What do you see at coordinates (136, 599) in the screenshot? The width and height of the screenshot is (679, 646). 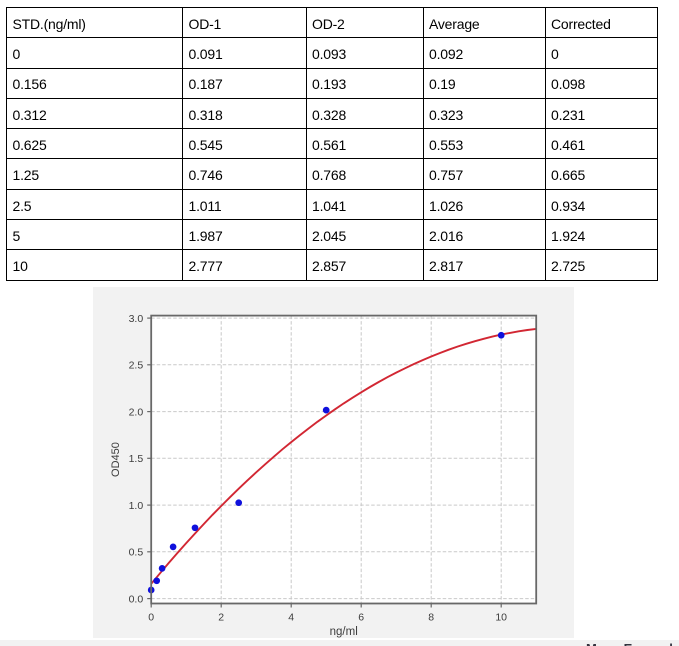 I see `svg-text: 0.0` at bounding box center [136, 599].